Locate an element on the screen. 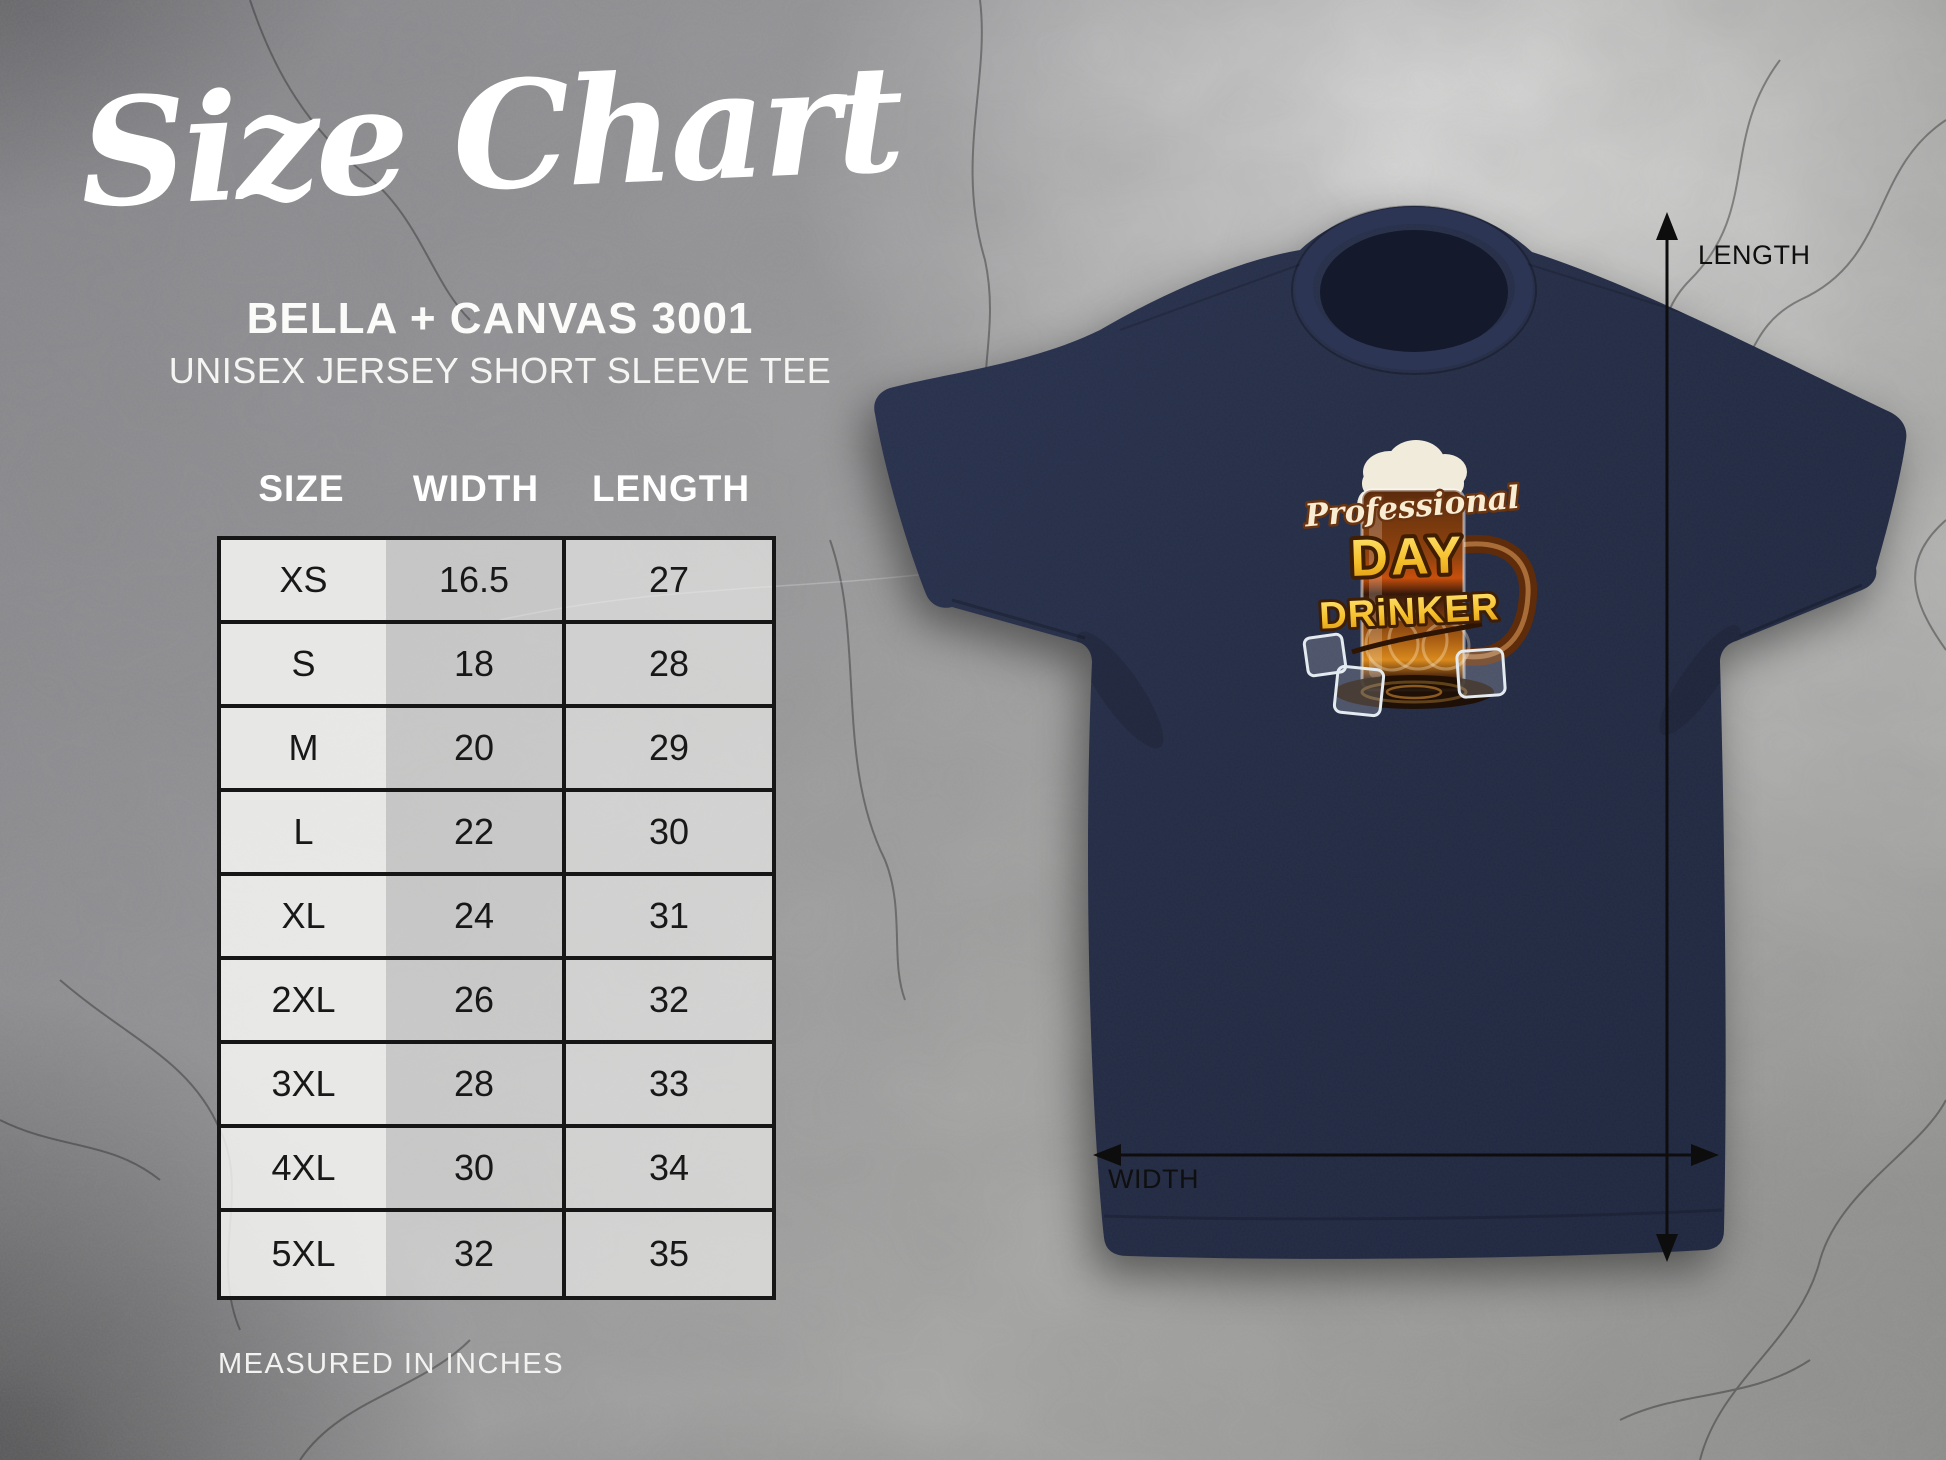 The image size is (1946, 1460). hem-stitch is located at coordinates (1413, 1214).